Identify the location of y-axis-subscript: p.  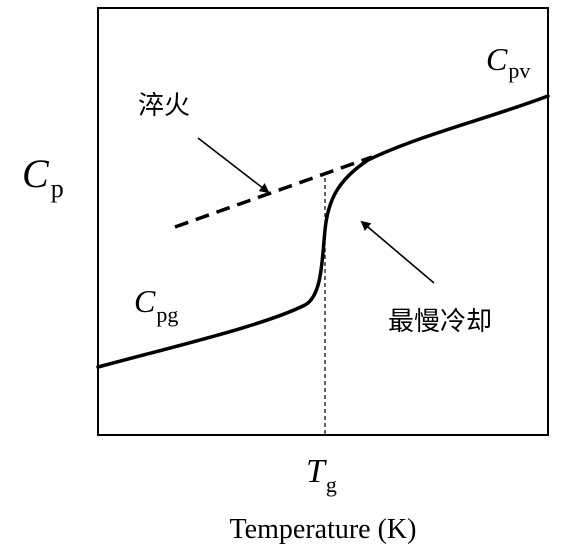
(57, 188).